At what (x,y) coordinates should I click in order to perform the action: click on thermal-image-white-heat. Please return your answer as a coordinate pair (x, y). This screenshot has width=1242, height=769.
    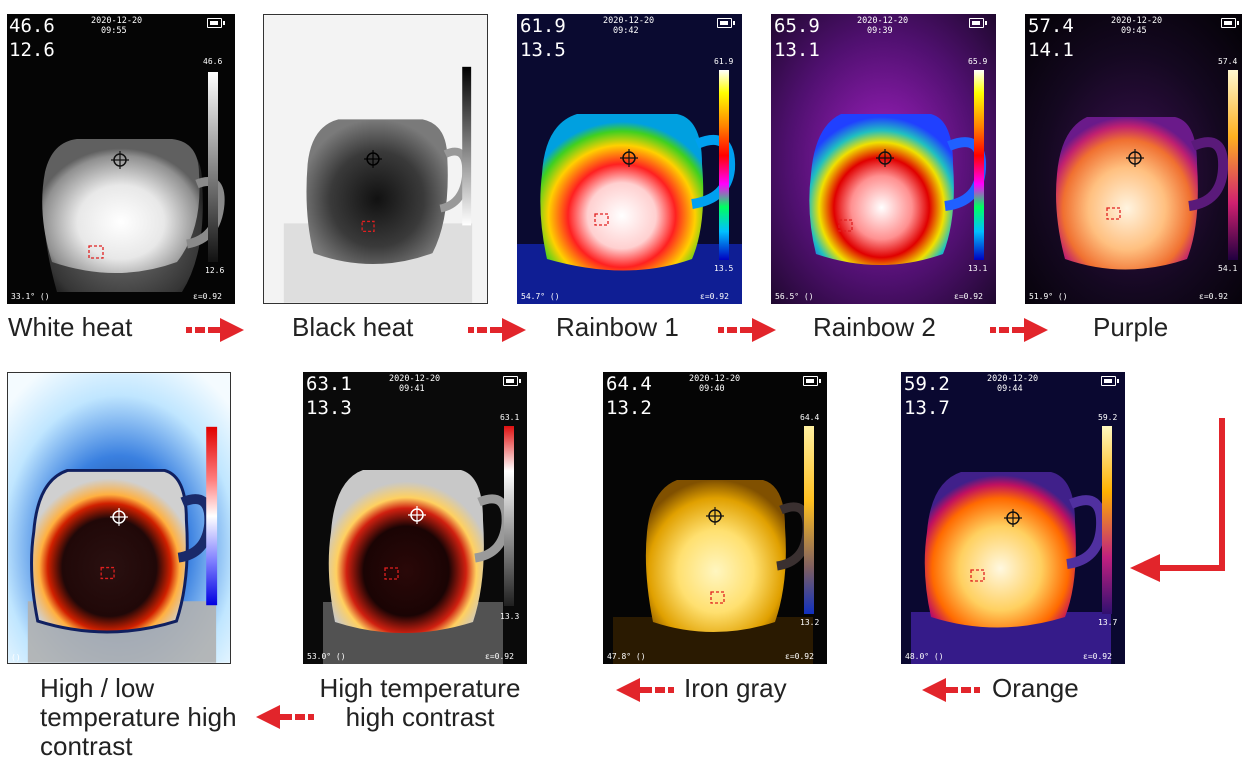
    Looking at the image, I should click on (121, 159).